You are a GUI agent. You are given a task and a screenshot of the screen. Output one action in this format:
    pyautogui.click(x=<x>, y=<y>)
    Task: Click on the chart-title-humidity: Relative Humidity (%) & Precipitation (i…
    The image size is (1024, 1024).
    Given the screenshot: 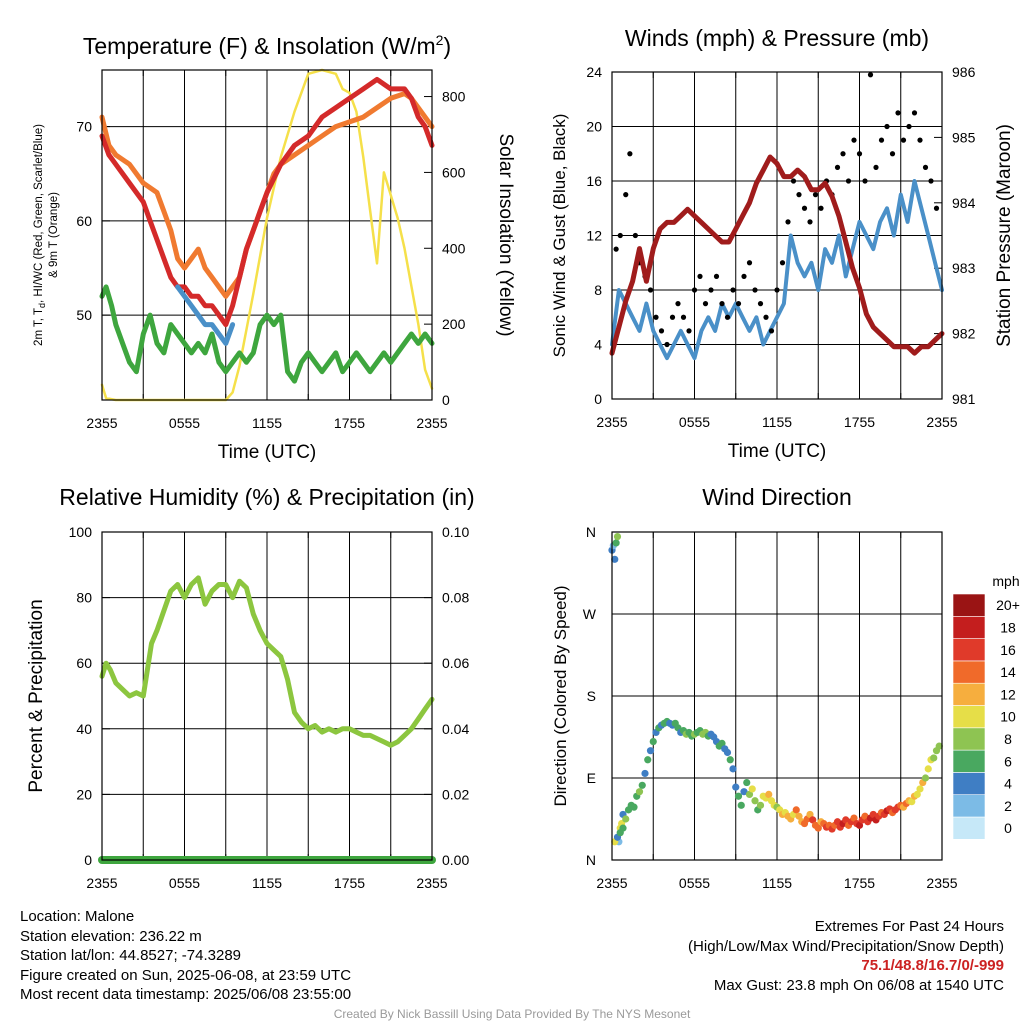 What is the action you would take?
    pyautogui.click(x=266, y=497)
    